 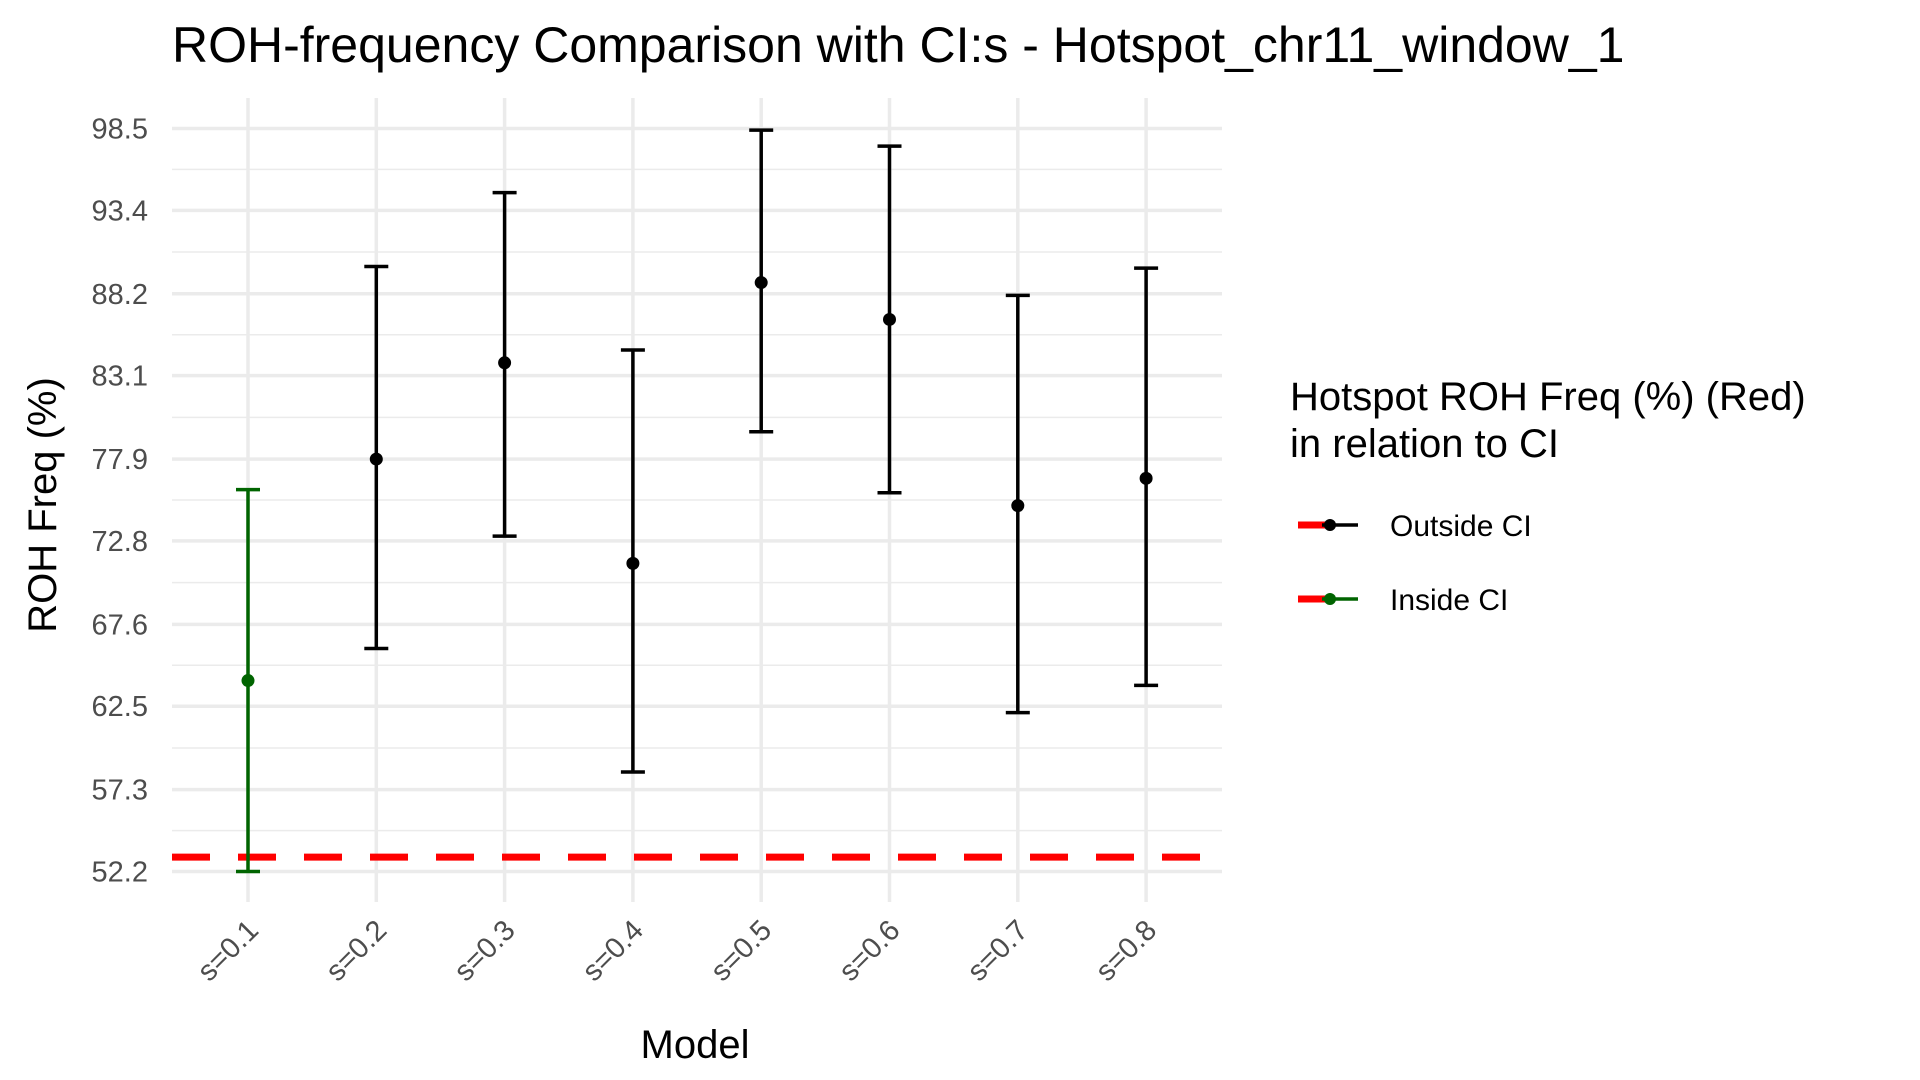 What do you see at coordinates (695, 1045) in the screenshot?
I see `x-axis-title: Model` at bounding box center [695, 1045].